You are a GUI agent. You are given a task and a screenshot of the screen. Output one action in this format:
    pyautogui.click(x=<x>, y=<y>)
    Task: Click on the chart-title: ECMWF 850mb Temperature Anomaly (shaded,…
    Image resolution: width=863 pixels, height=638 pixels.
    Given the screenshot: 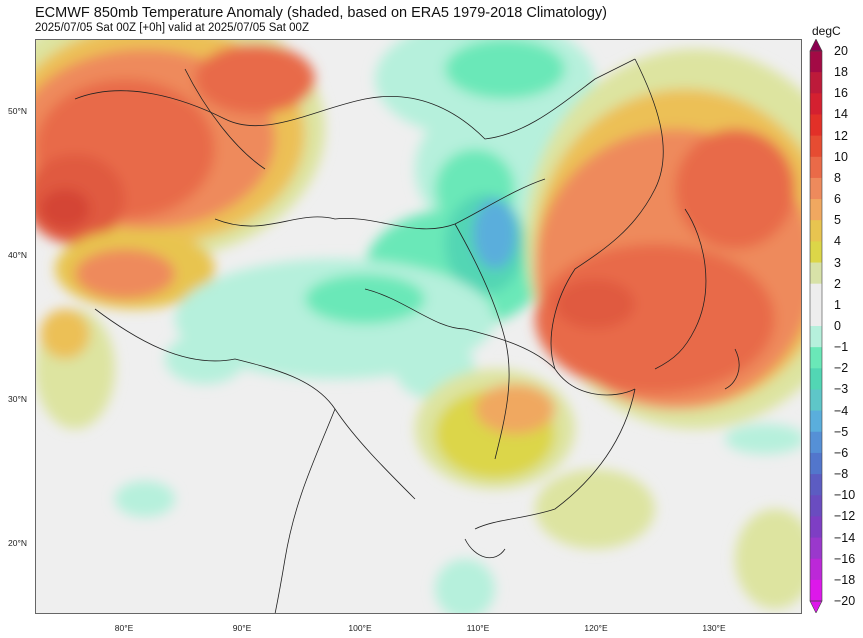 What is the action you would take?
    pyautogui.click(x=321, y=13)
    